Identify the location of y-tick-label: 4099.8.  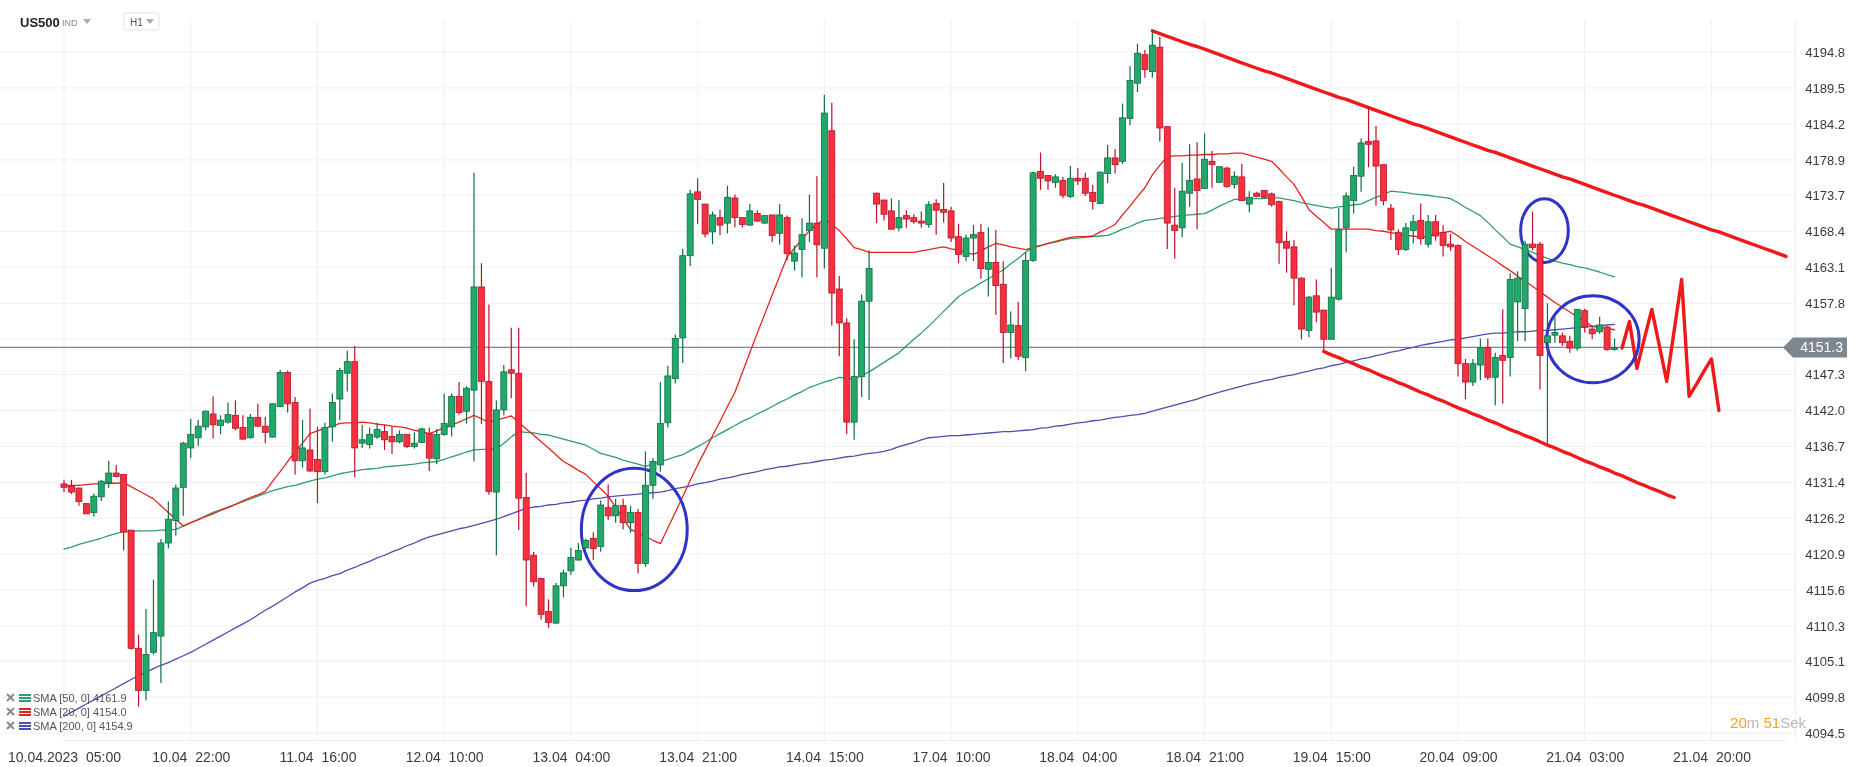
(1825, 697).